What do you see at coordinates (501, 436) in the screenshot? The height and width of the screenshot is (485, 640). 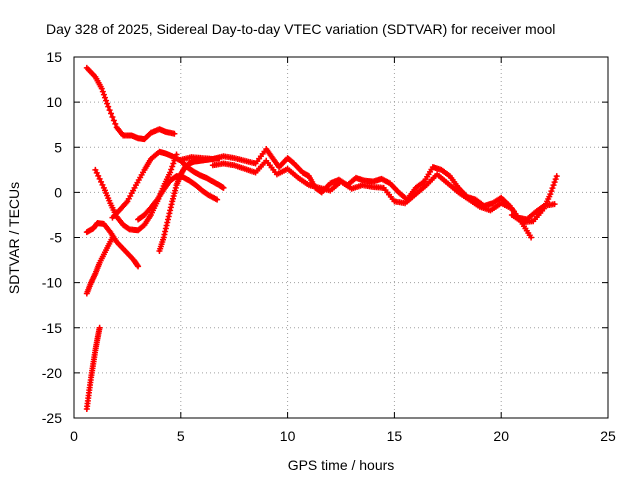 I see `x-tick-label: 20` at bounding box center [501, 436].